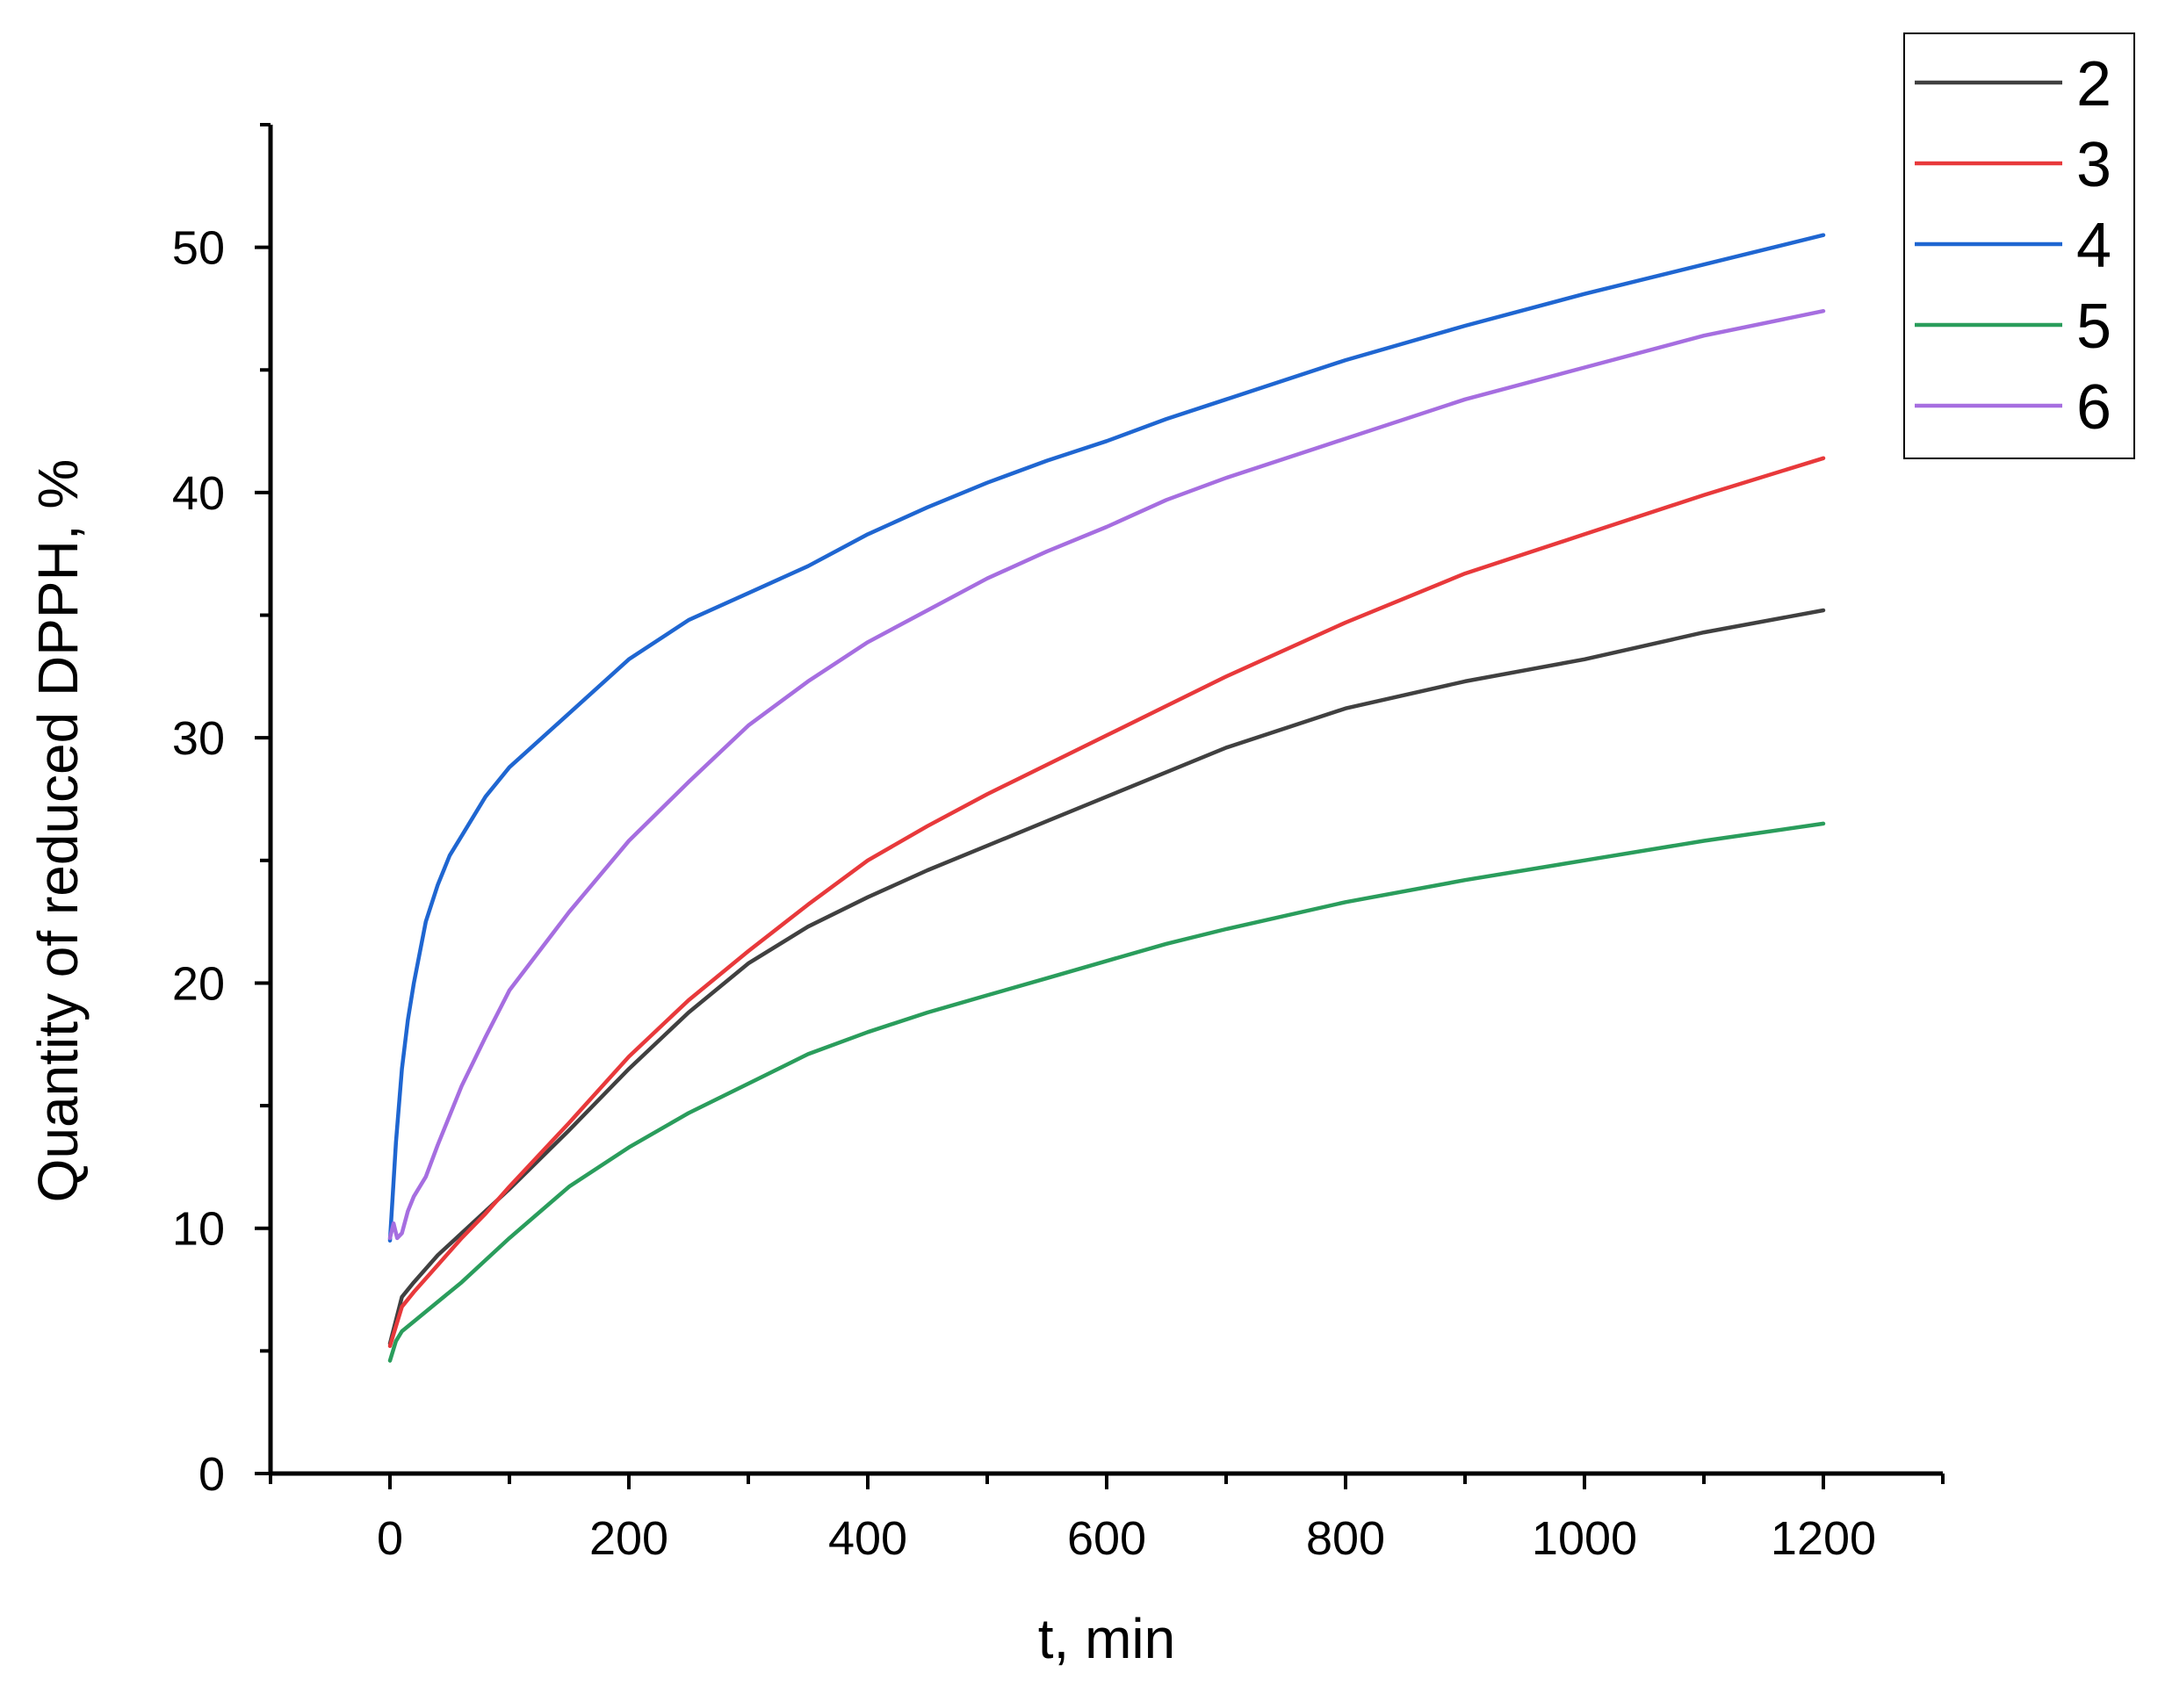 The height and width of the screenshot is (1708, 2158). Describe the element at coordinates (628, 1538) in the screenshot. I see `x-tick-label: 200` at that location.